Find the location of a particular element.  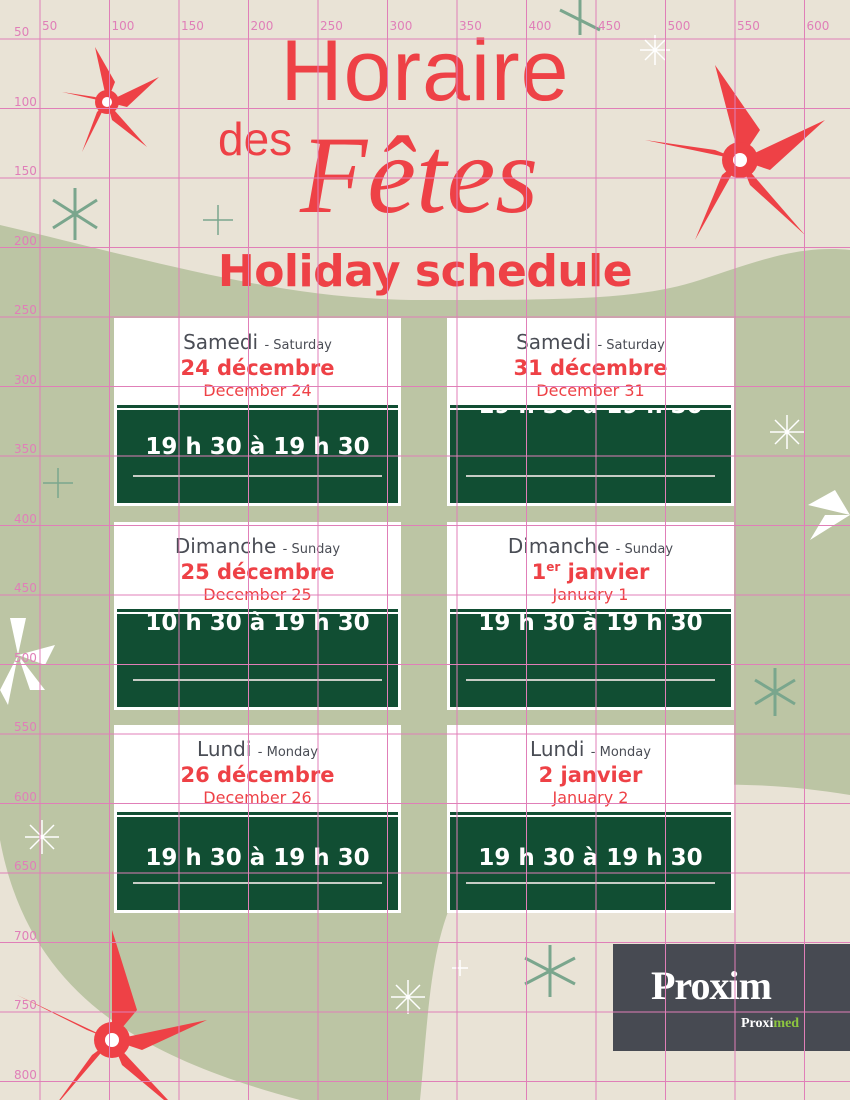

ruler-label-top: 550 is located at coordinates (748, 26).